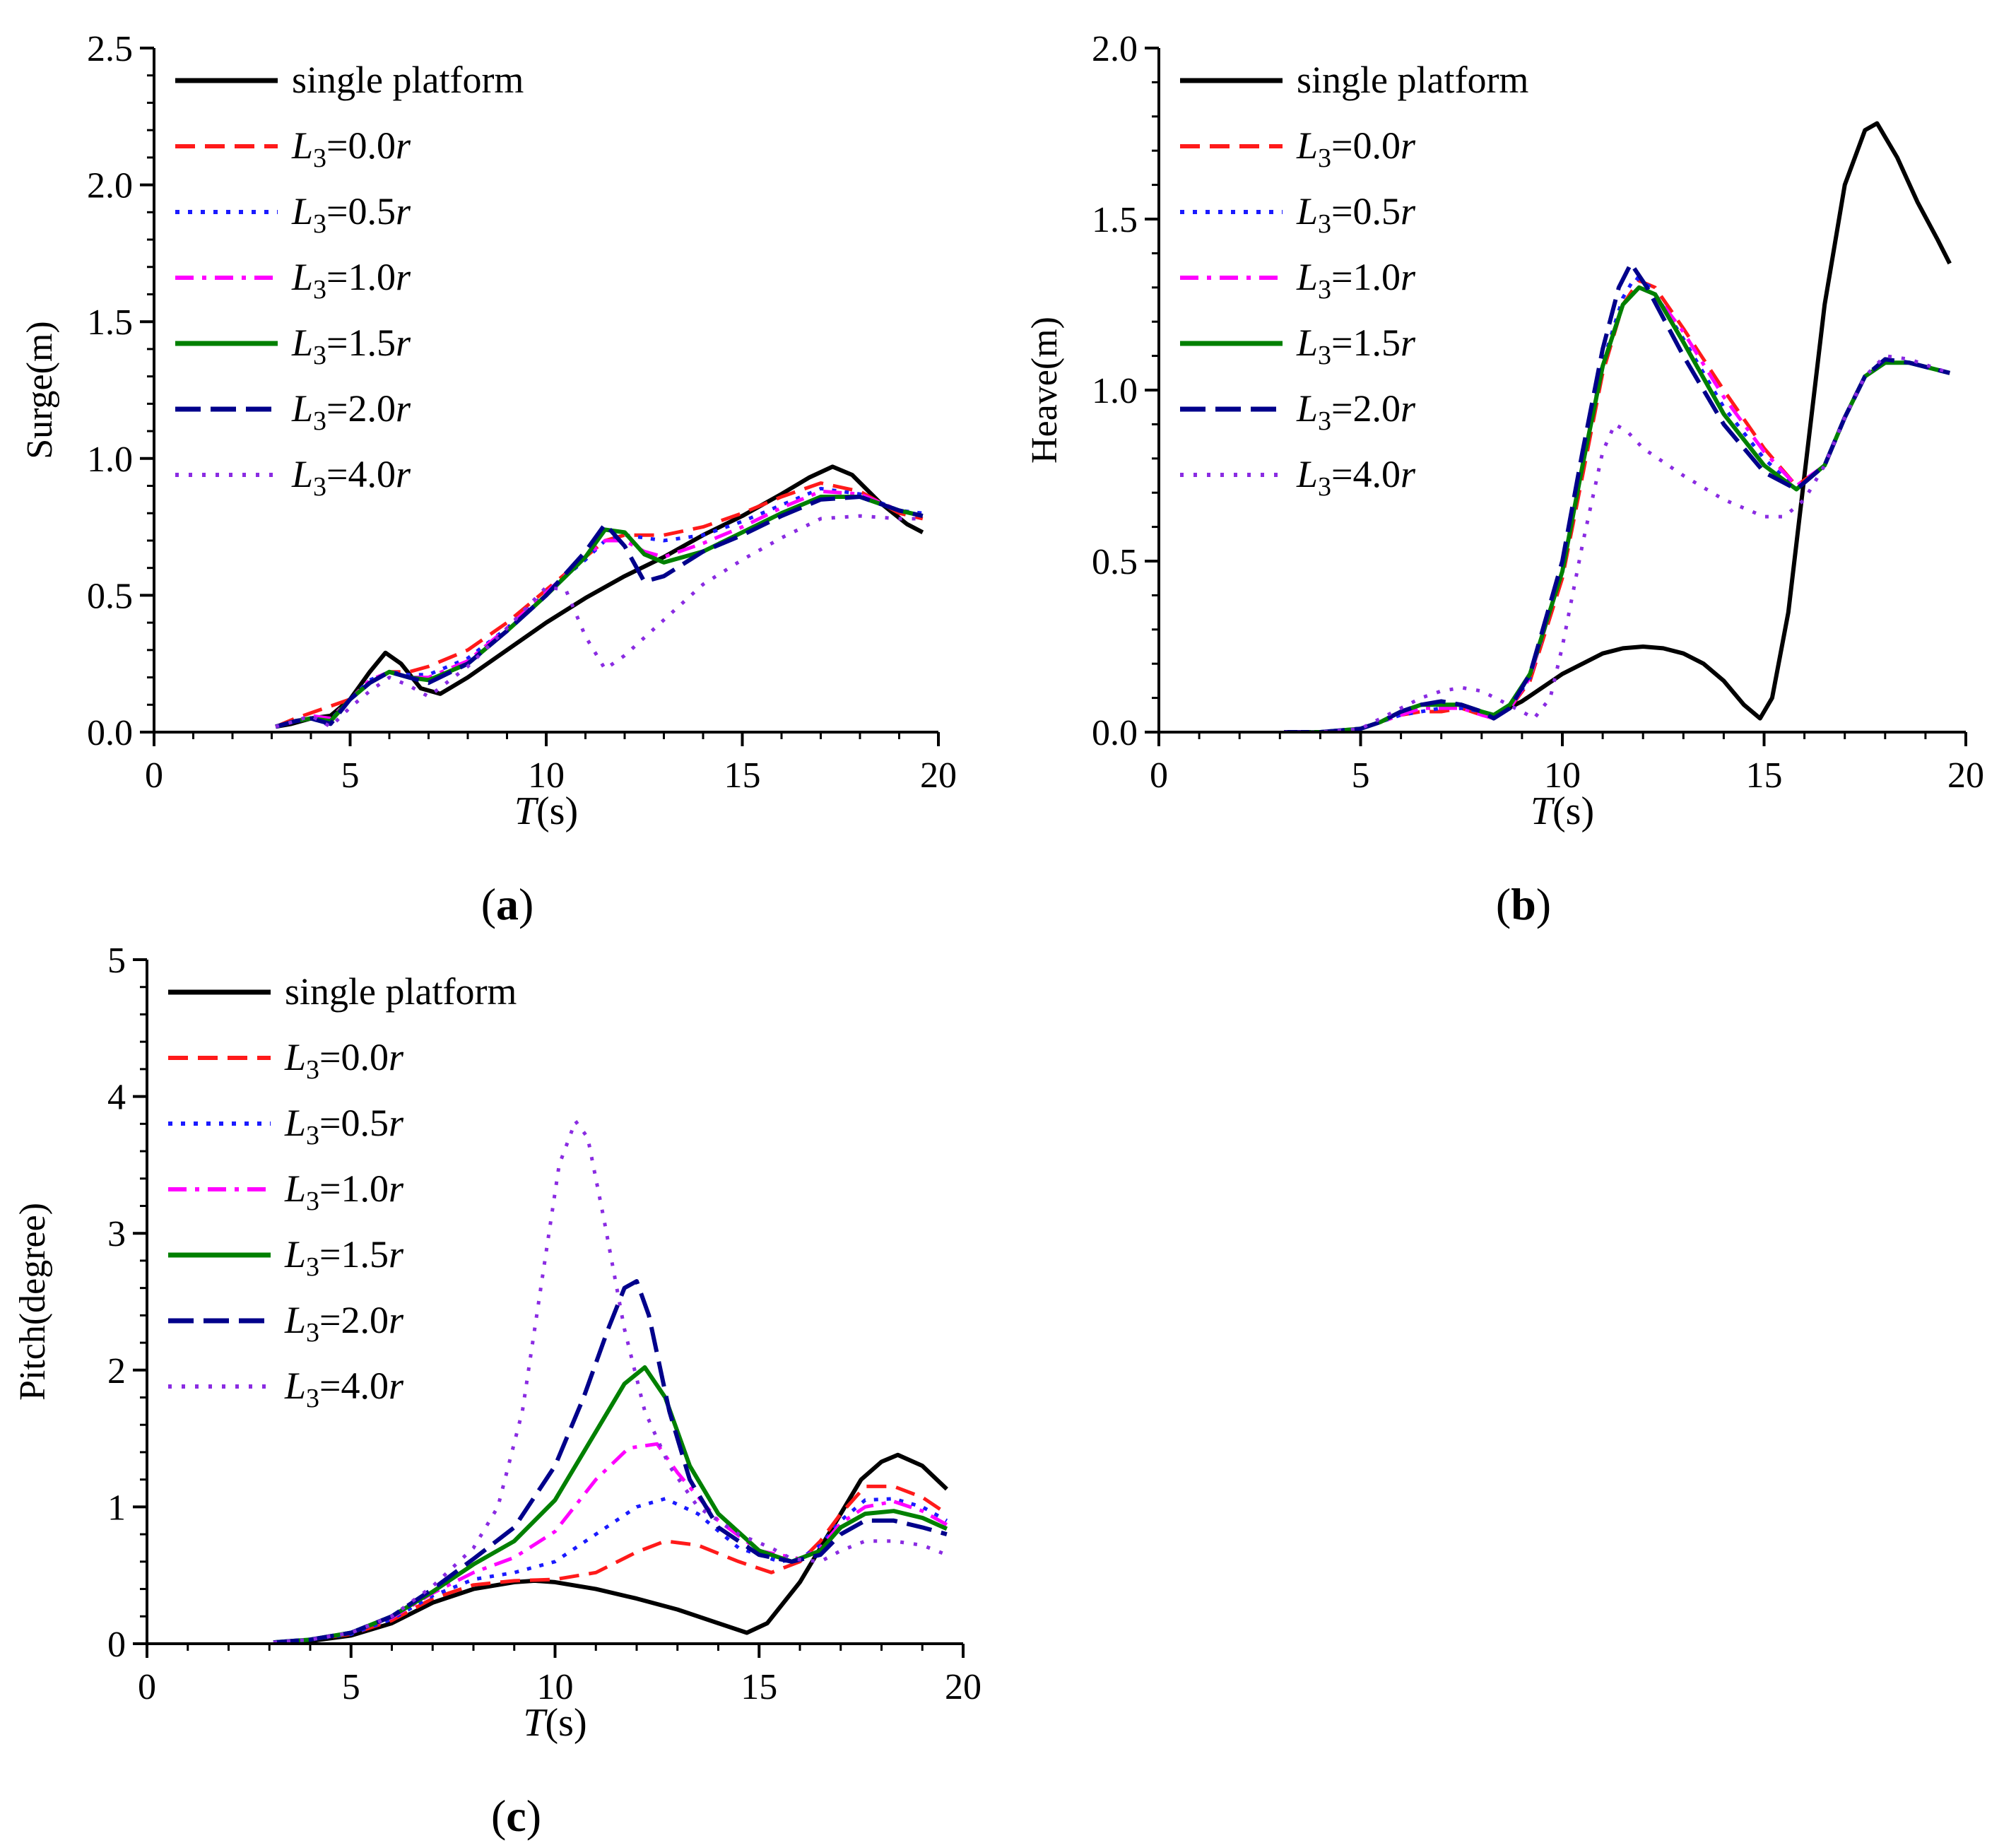 This screenshot has height=1843, width=2016. Describe the element at coordinates (116, 1234) in the screenshot. I see `y-tick-label: 3` at that location.